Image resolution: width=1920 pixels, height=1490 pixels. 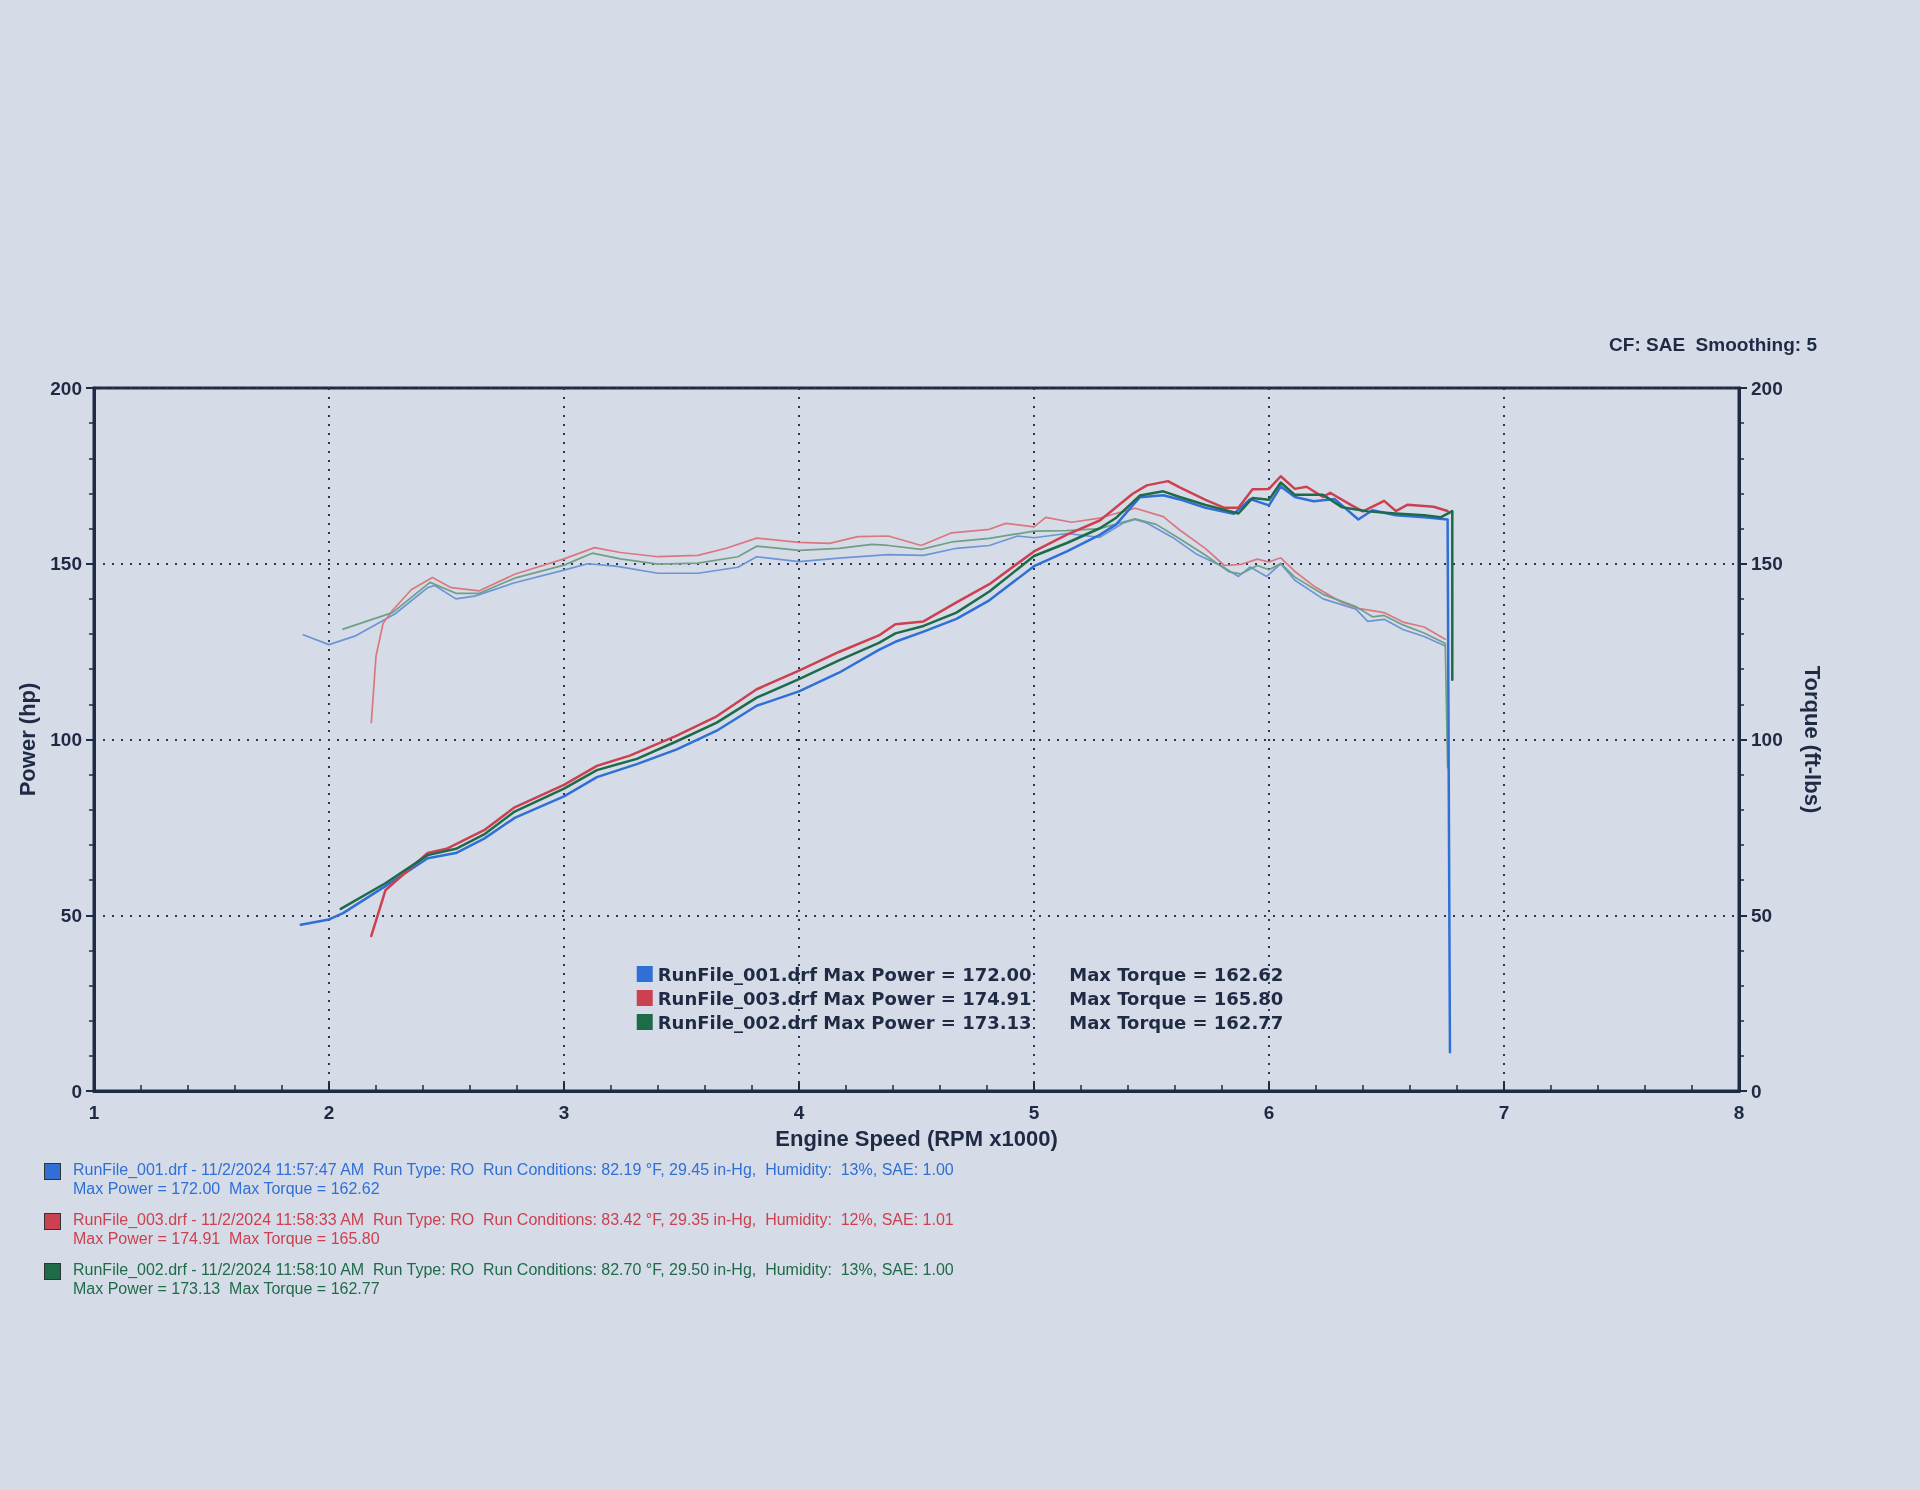 What do you see at coordinates (564, 1112) in the screenshot?
I see `x-tick-label: 3` at bounding box center [564, 1112].